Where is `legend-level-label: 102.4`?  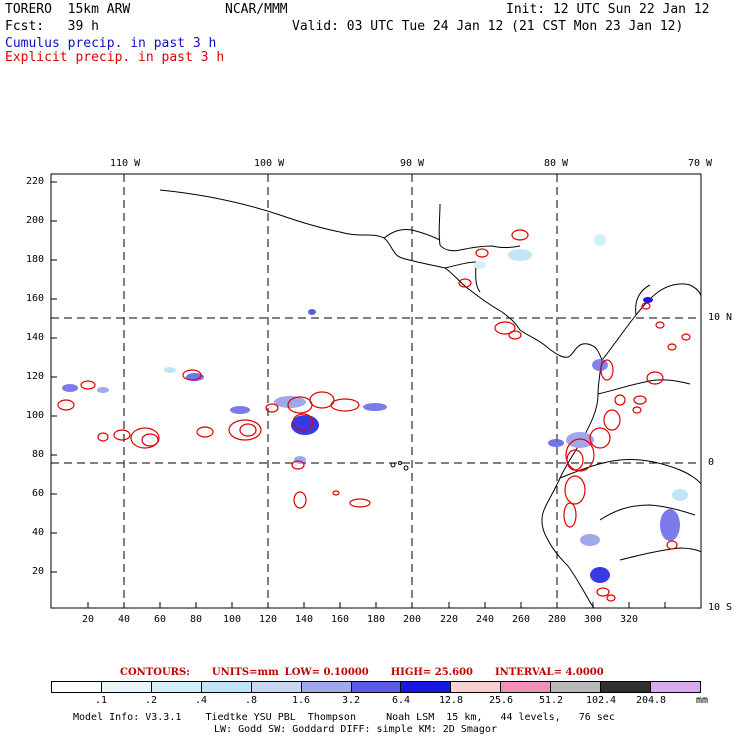 legend-level-label: 102.4 is located at coordinates (601, 700).